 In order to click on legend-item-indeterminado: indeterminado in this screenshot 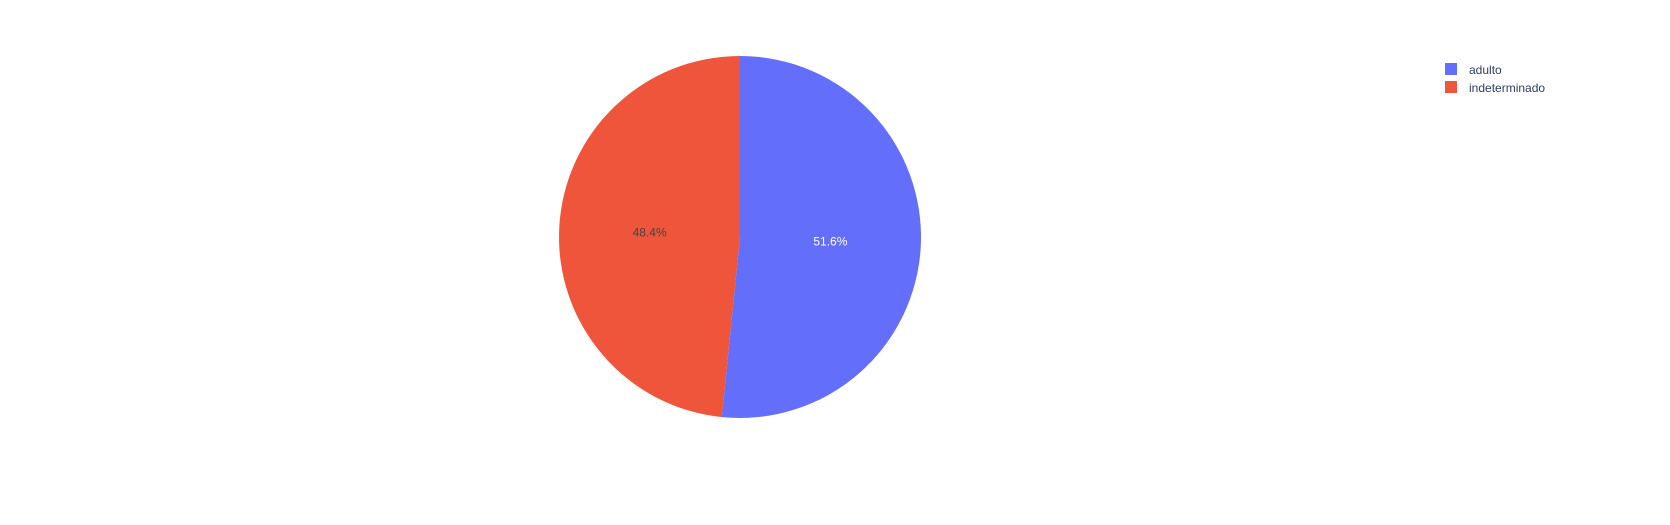, I will do `click(1495, 88)`.